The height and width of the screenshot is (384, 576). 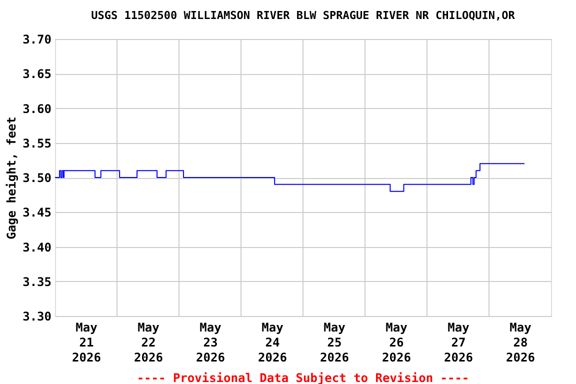 I want to click on y-tick-label: 3.35, so click(x=37, y=281).